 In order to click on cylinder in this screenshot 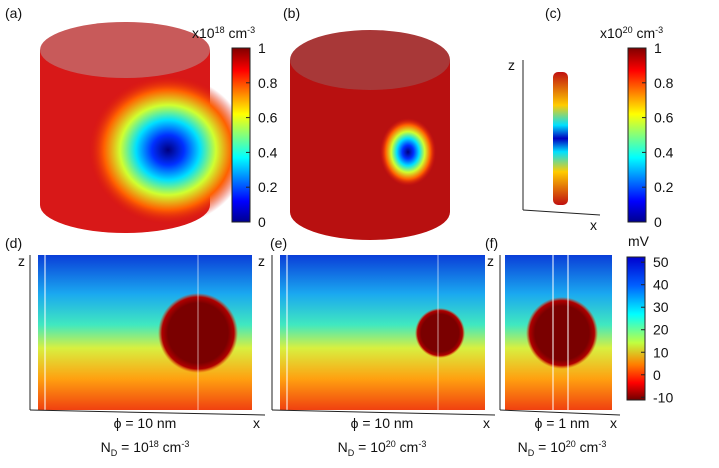, I will do `click(370, 150)`.